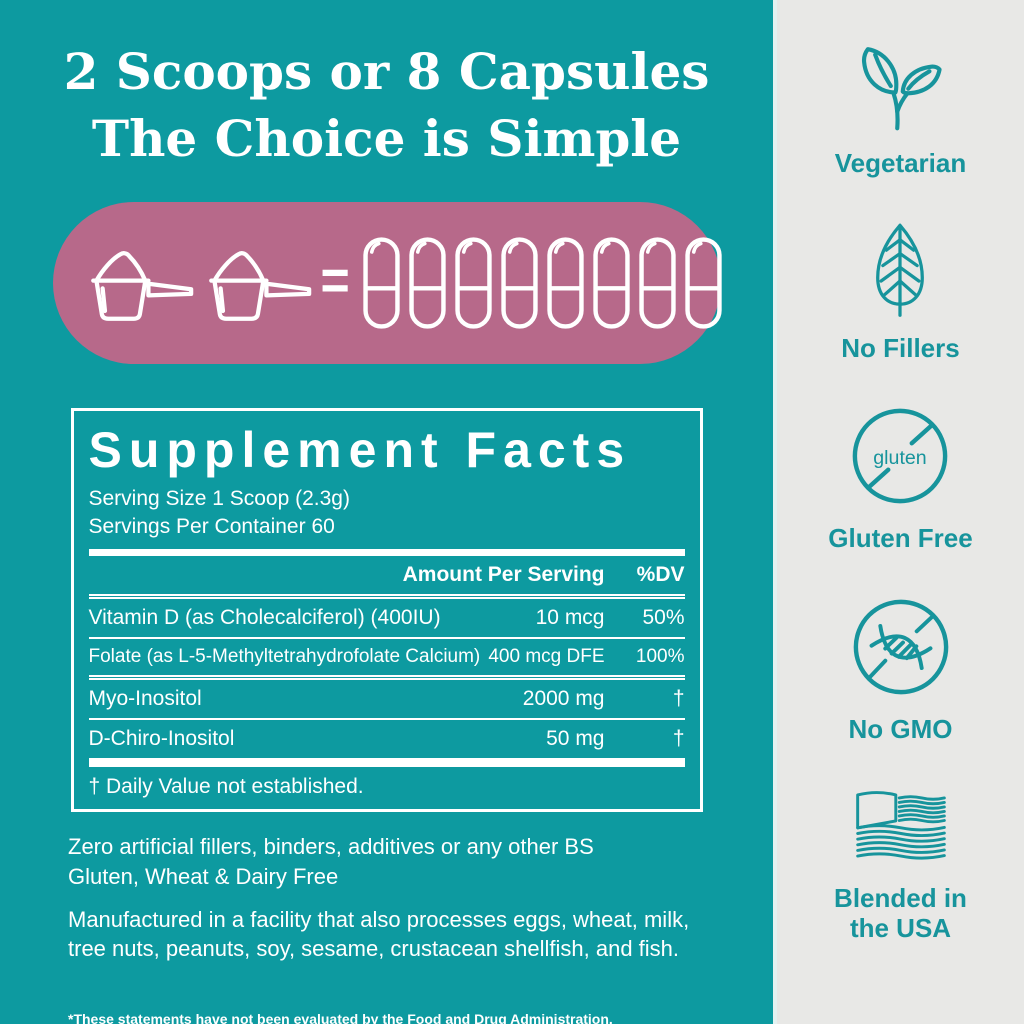 Image resolution: width=1024 pixels, height=1024 pixels. Describe the element at coordinates (900, 538) in the screenshot. I see `badge-label: Gluten Free` at that location.